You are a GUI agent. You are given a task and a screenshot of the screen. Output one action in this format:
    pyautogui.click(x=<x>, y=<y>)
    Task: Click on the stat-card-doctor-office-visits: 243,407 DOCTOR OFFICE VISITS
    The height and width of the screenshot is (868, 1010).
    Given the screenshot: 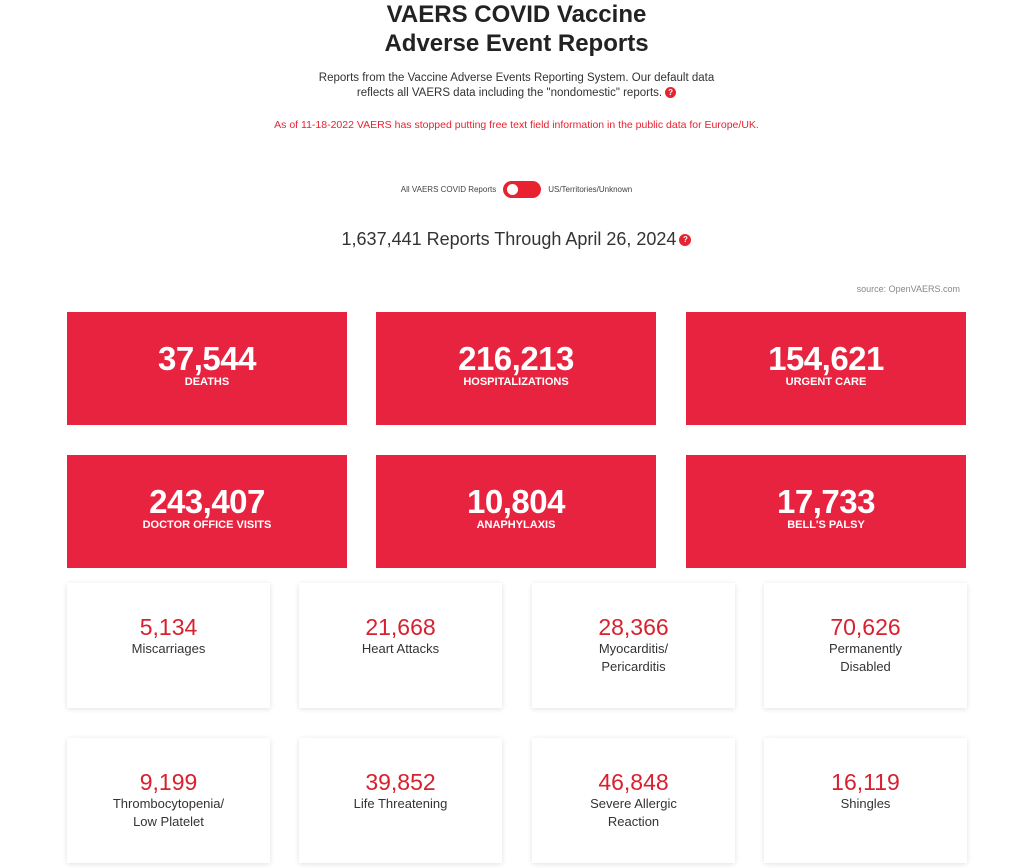 What is the action you would take?
    pyautogui.click(x=207, y=511)
    